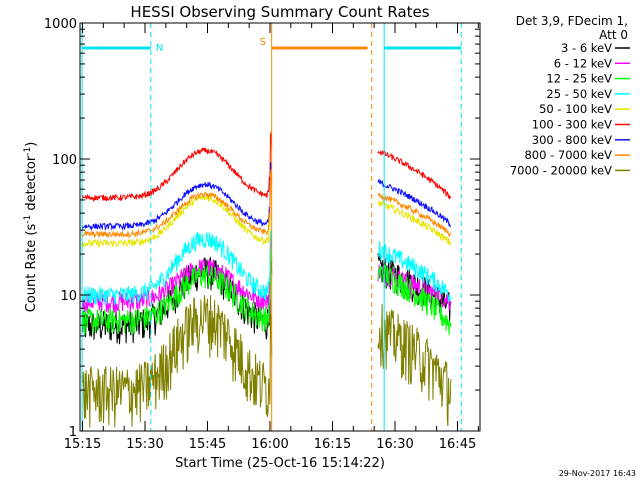 The image size is (640, 480). I want to click on legend-header-line-1: Det 3,9, FDecim 1,, so click(572, 21).